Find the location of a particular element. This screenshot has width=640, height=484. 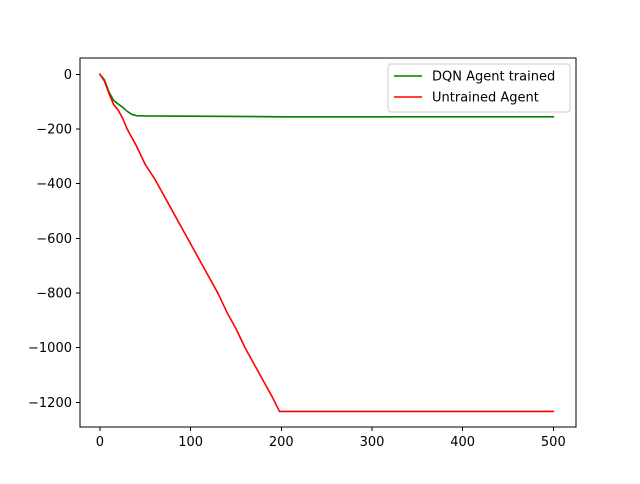

legend-box is located at coordinates (479, 88).